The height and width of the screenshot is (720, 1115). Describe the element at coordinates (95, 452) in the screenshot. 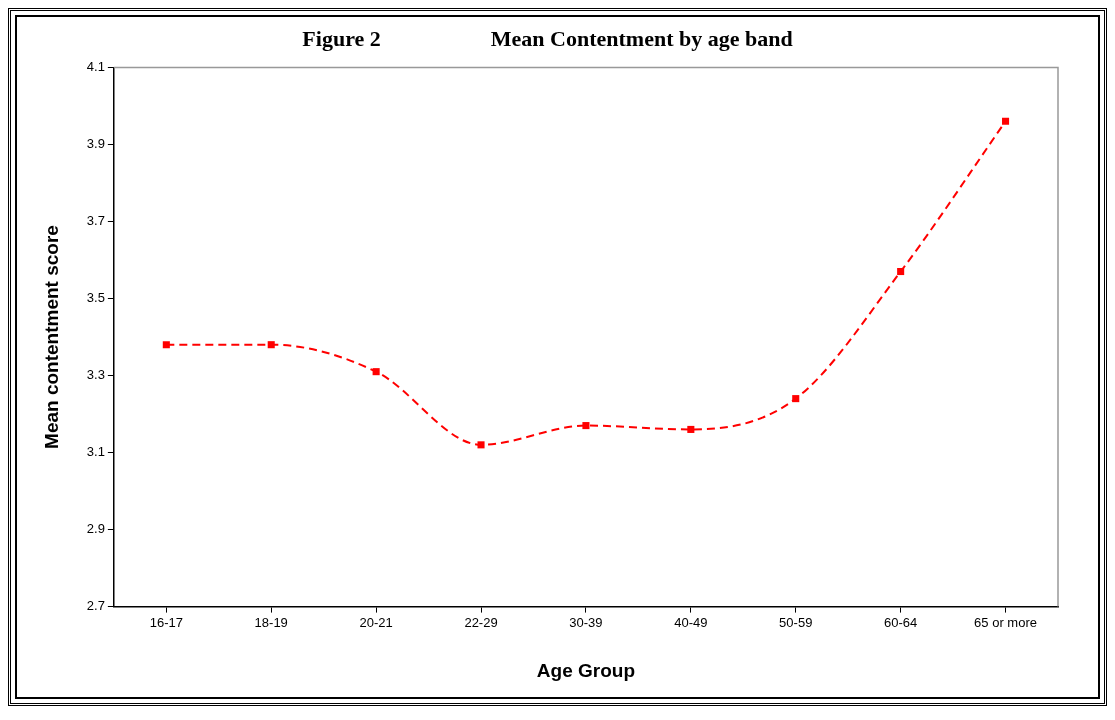

I see `y-tick-label: 3.1` at that location.